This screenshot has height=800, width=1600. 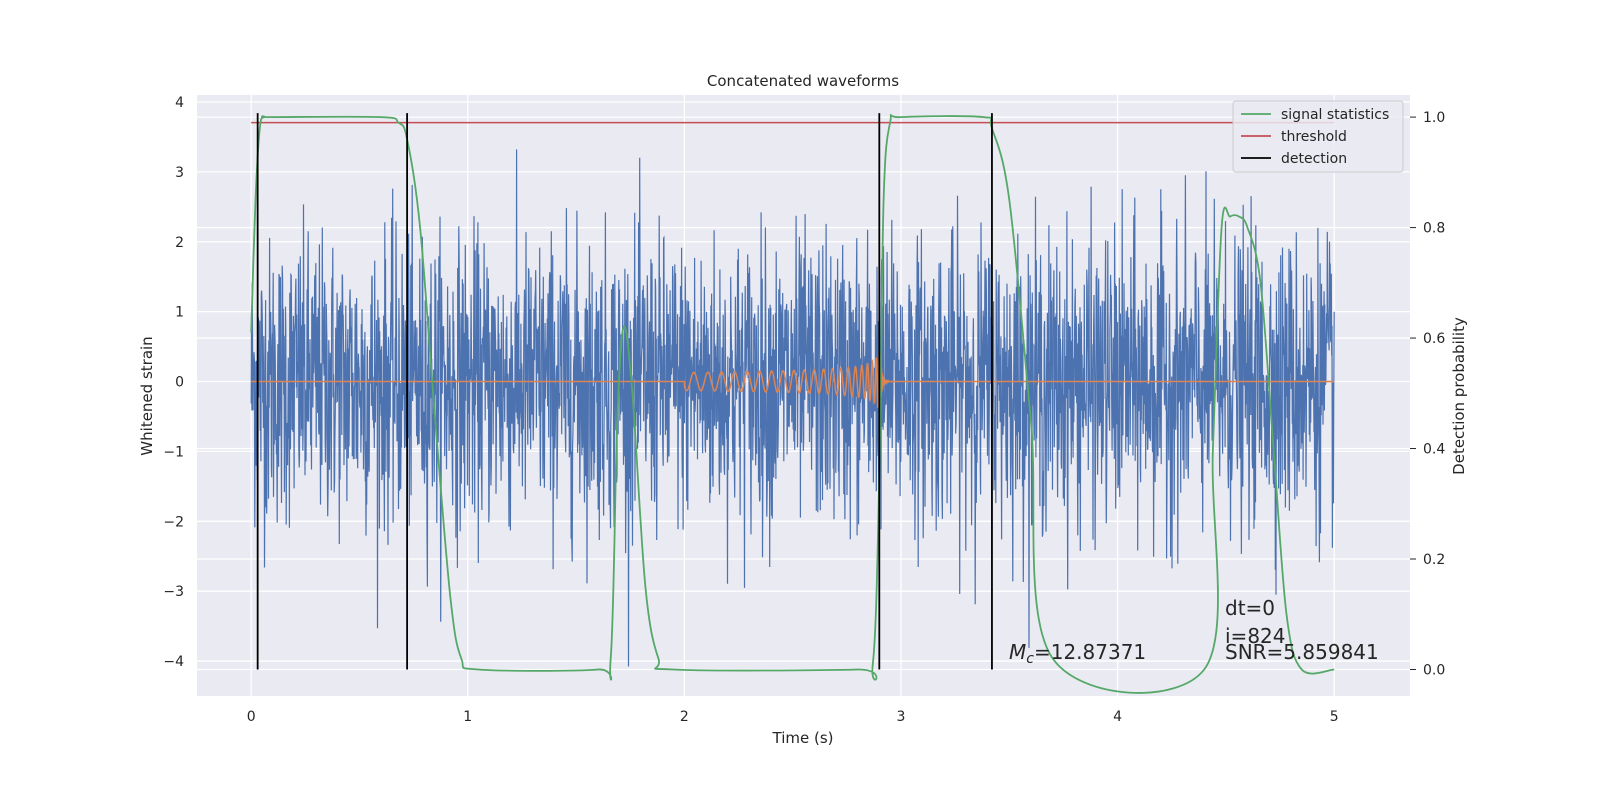 I want to click on annotation-index: i=824, so click(x=1255, y=636).